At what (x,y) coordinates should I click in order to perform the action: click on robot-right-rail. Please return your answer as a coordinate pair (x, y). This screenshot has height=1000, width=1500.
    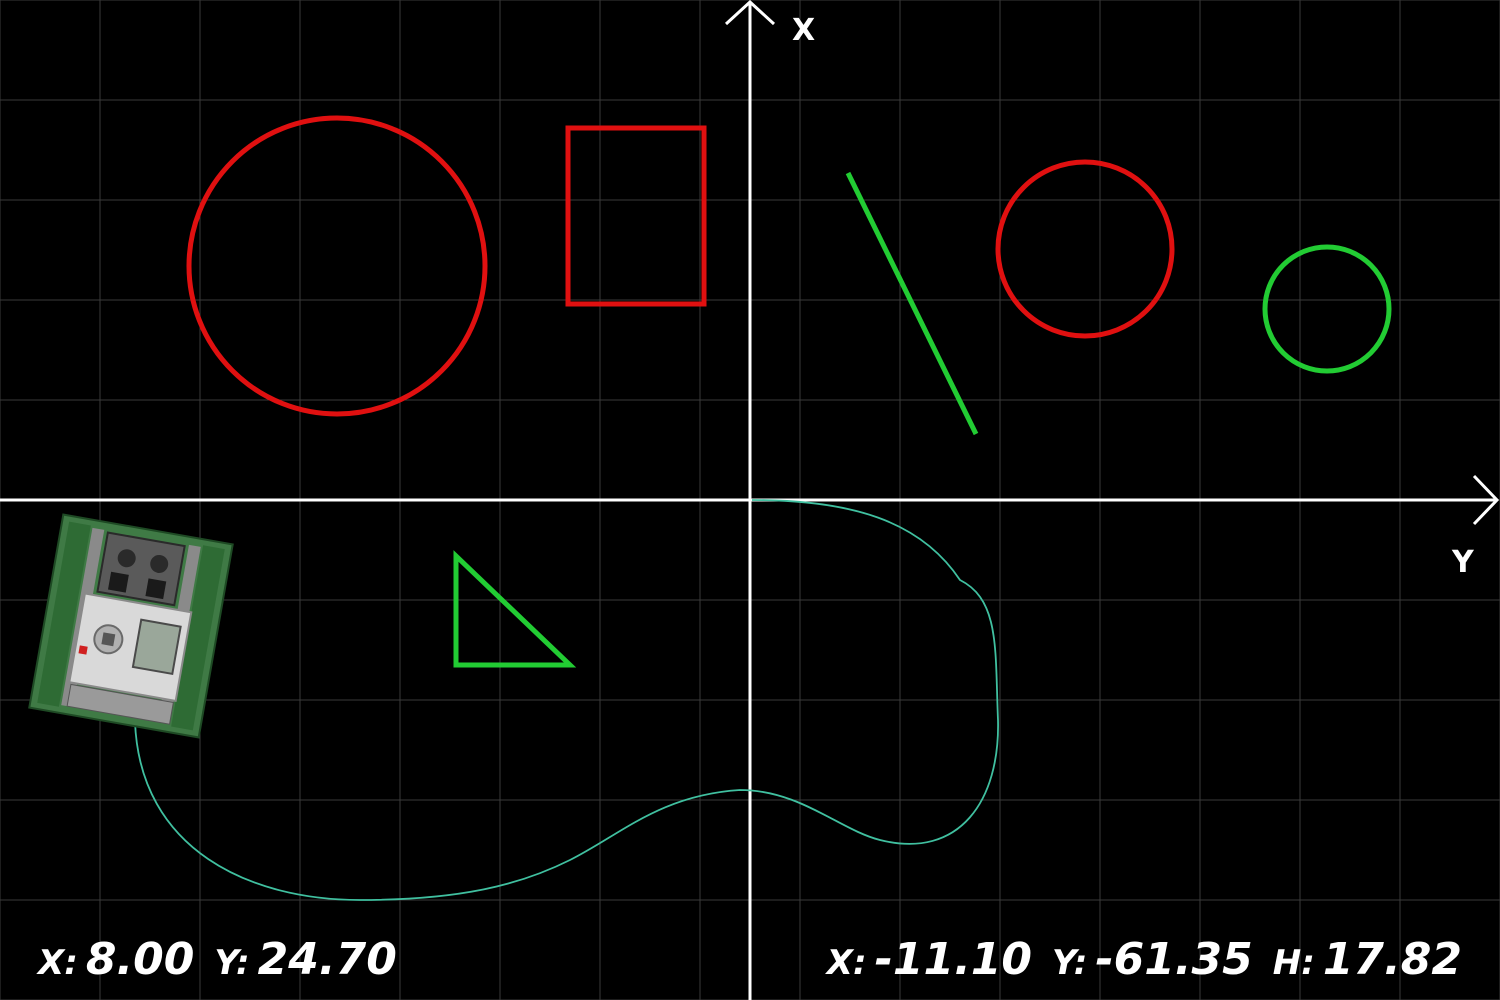
    Looking at the image, I should click on (198, 638).